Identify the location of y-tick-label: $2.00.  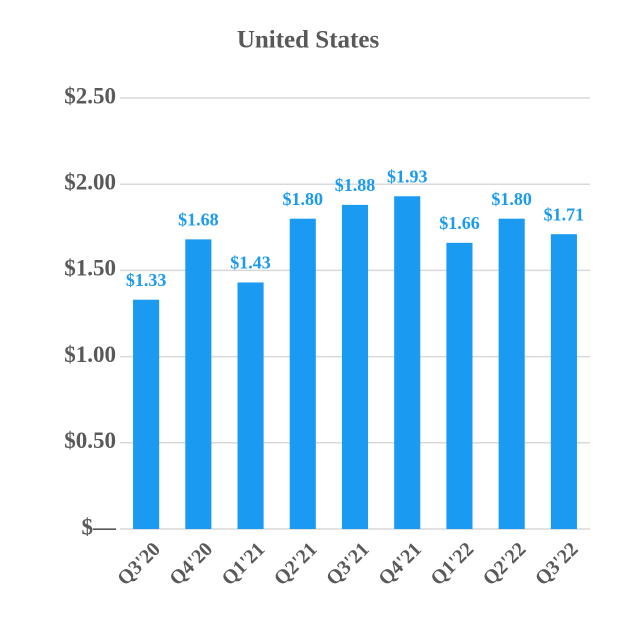
(90, 181).